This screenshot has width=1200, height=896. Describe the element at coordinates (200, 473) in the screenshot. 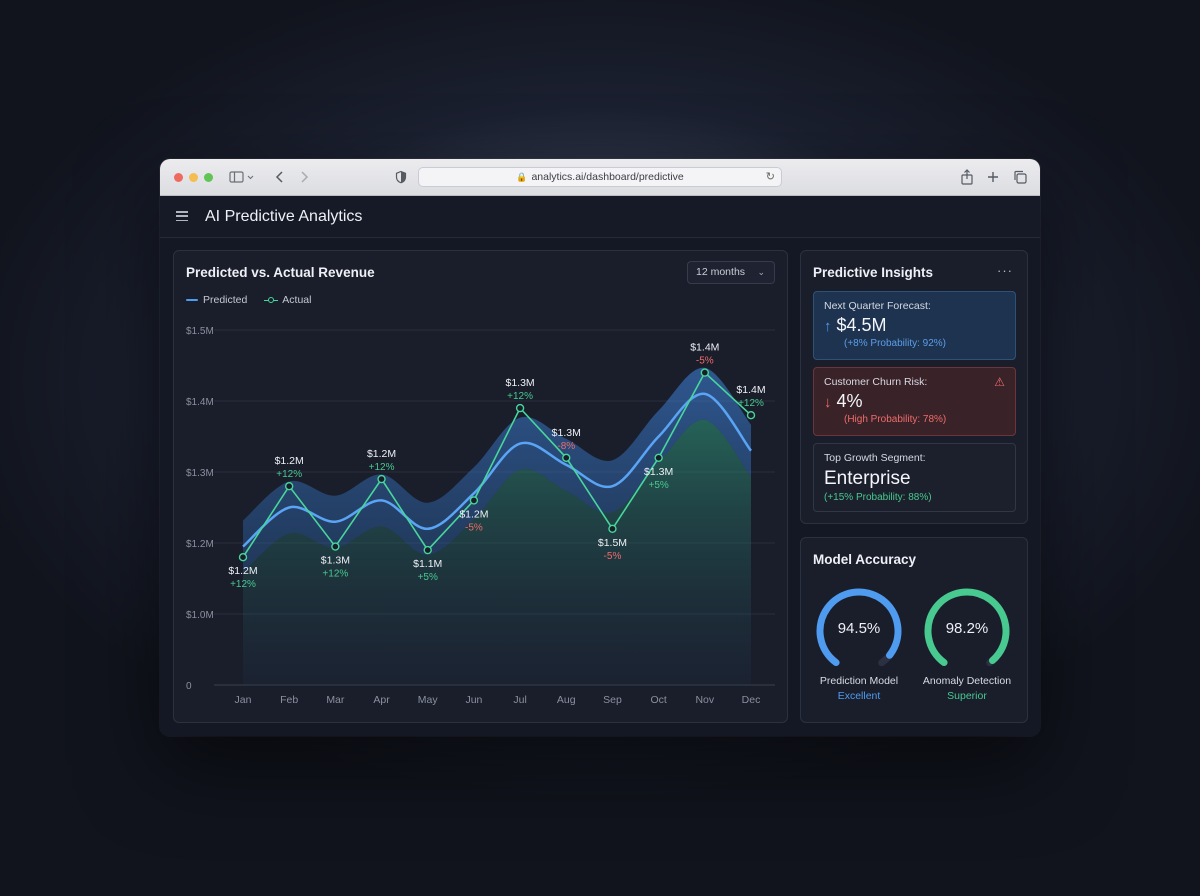

I see `y-tick-label: $1.3M` at that location.